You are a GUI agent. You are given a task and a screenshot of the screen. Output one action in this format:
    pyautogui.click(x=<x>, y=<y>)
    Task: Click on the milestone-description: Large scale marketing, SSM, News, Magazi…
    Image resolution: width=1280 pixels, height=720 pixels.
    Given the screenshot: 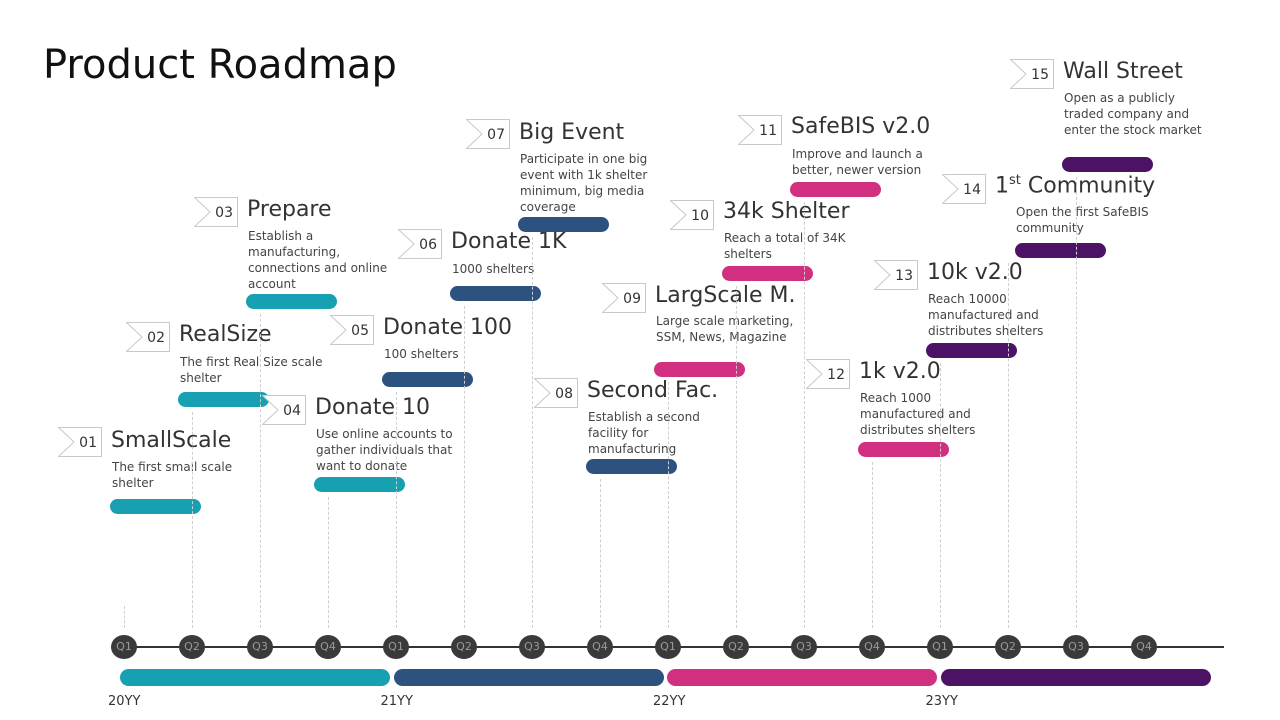 What is the action you would take?
    pyautogui.click(x=725, y=329)
    